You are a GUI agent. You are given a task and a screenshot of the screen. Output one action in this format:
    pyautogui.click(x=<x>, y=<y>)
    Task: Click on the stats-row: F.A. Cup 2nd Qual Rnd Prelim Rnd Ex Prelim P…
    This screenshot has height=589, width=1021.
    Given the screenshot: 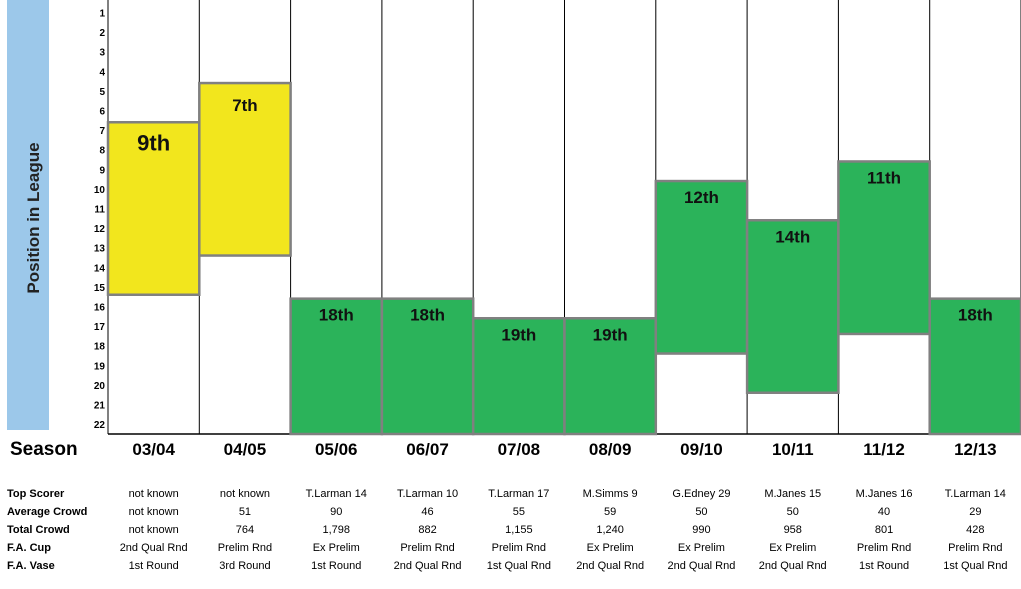 What is the action you would take?
    pyautogui.click(x=510, y=549)
    